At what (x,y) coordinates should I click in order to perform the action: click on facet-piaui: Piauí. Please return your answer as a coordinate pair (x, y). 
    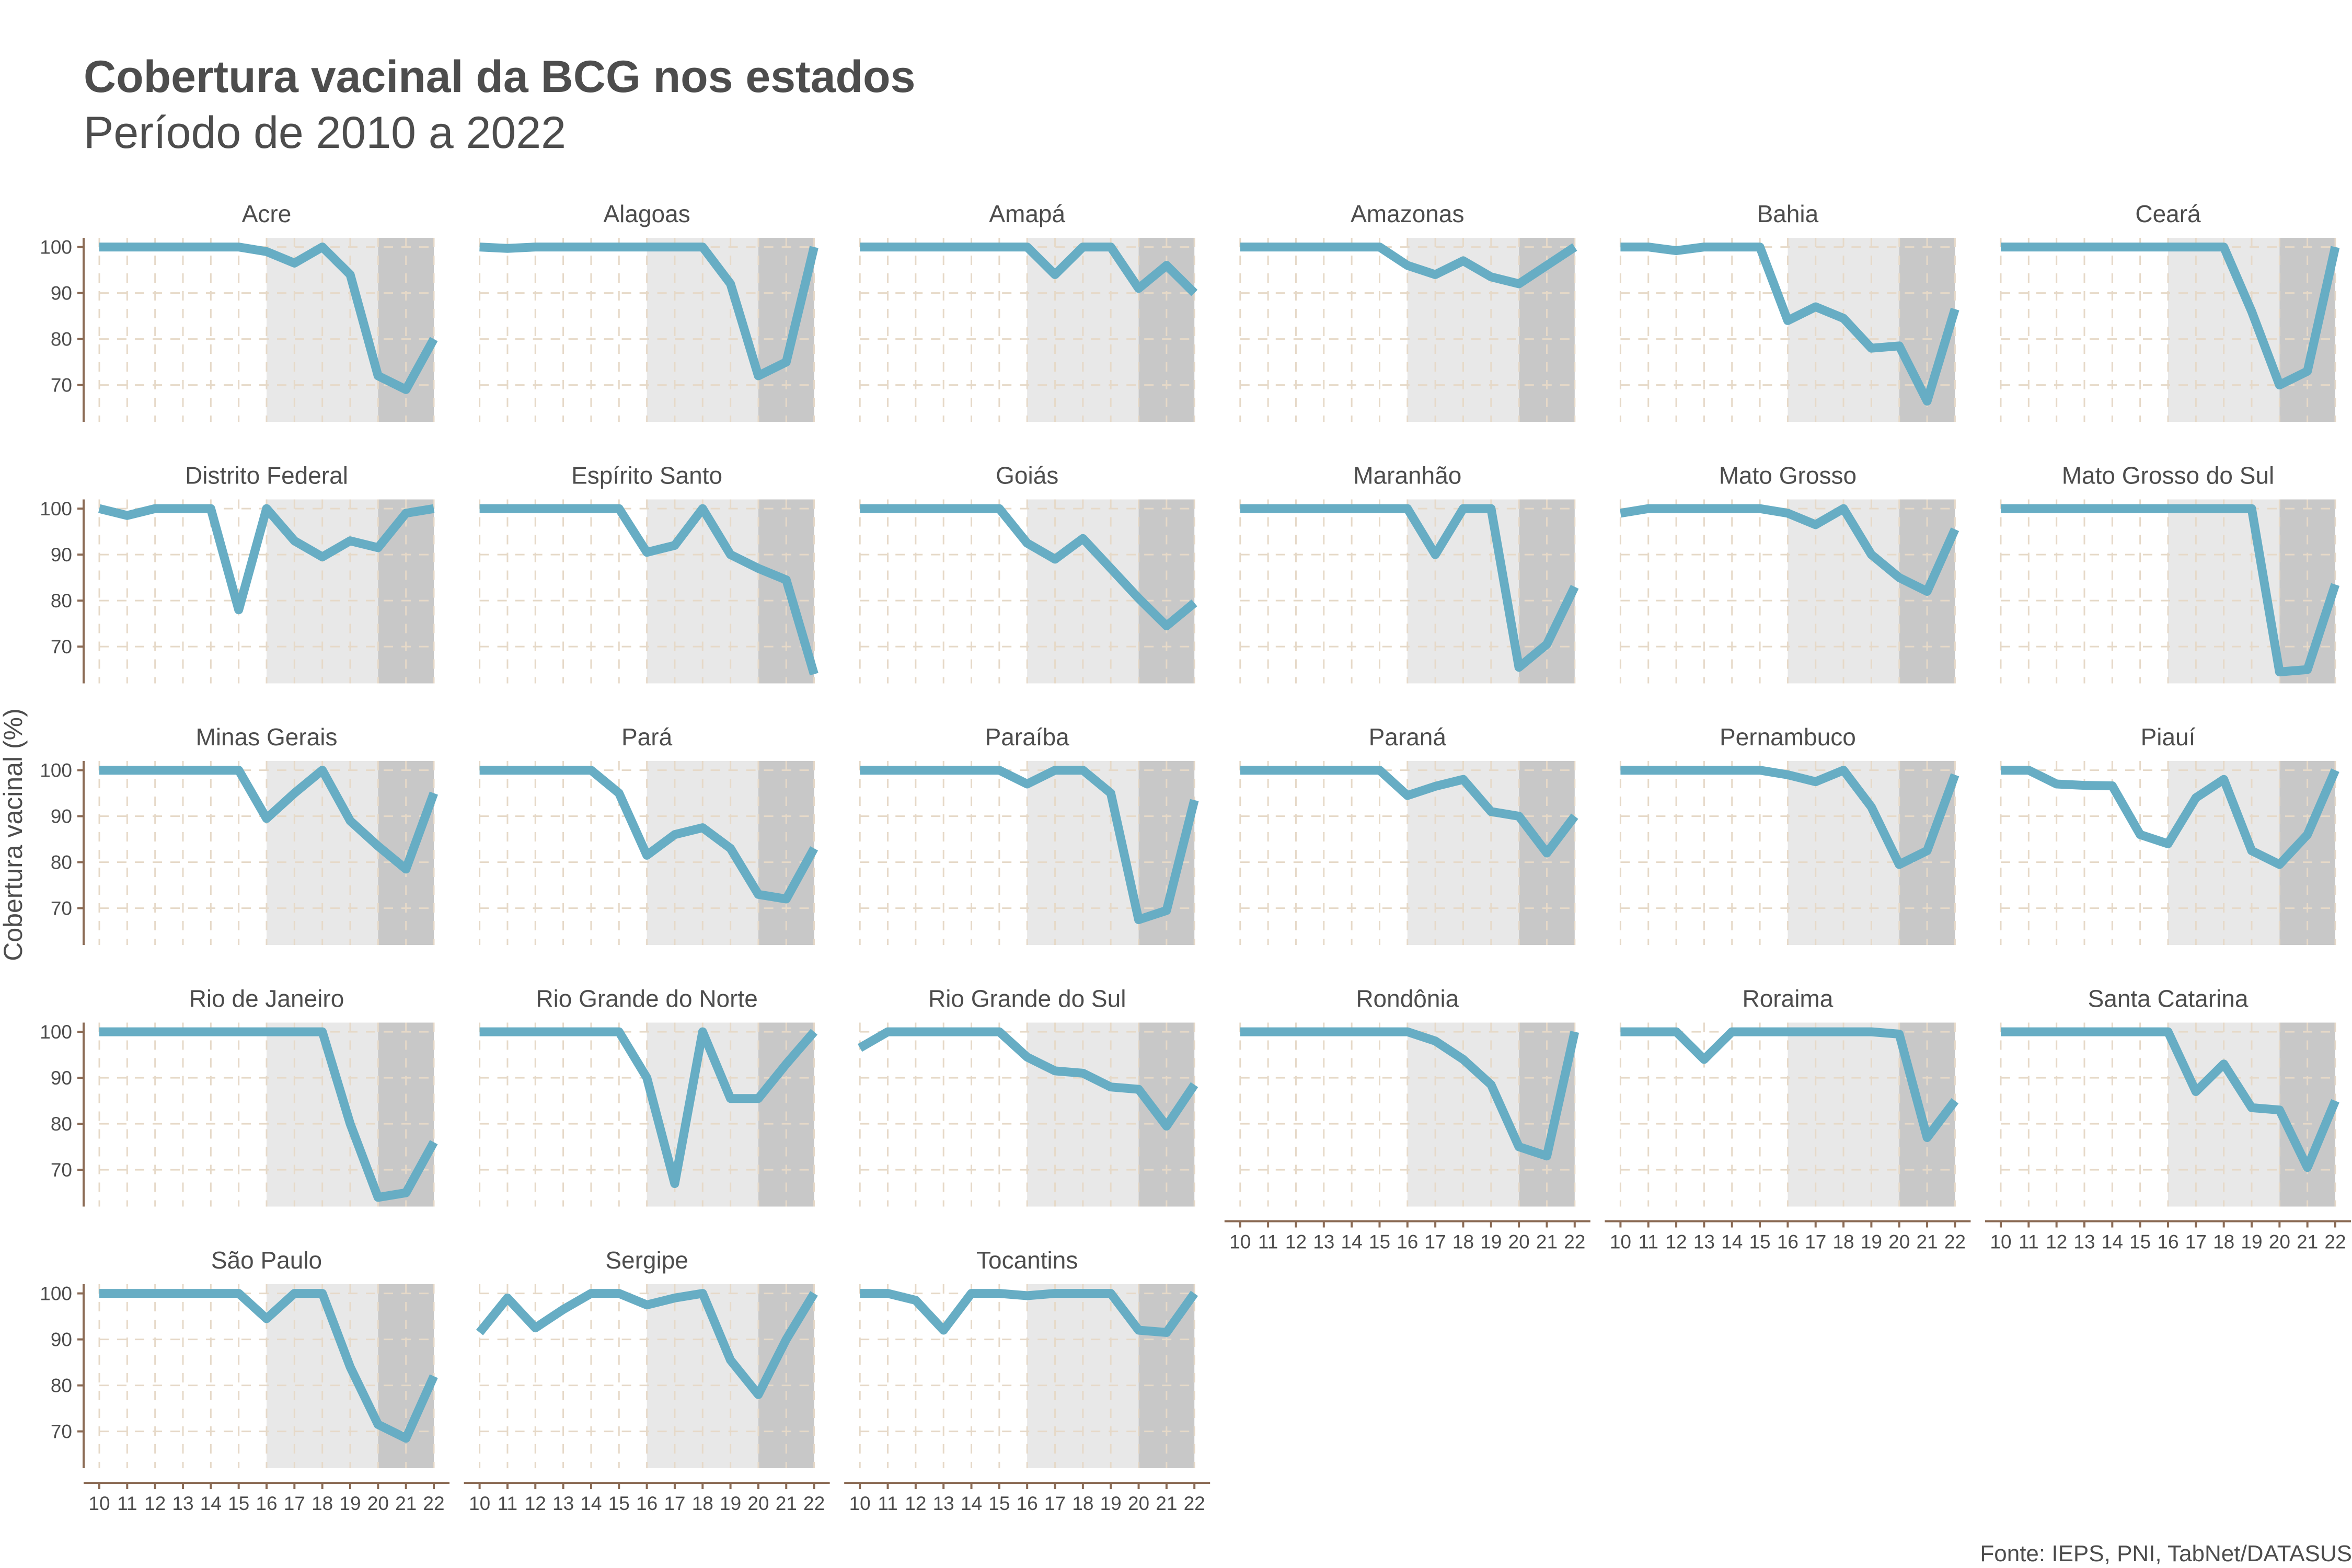
    Looking at the image, I should click on (2169, 834).